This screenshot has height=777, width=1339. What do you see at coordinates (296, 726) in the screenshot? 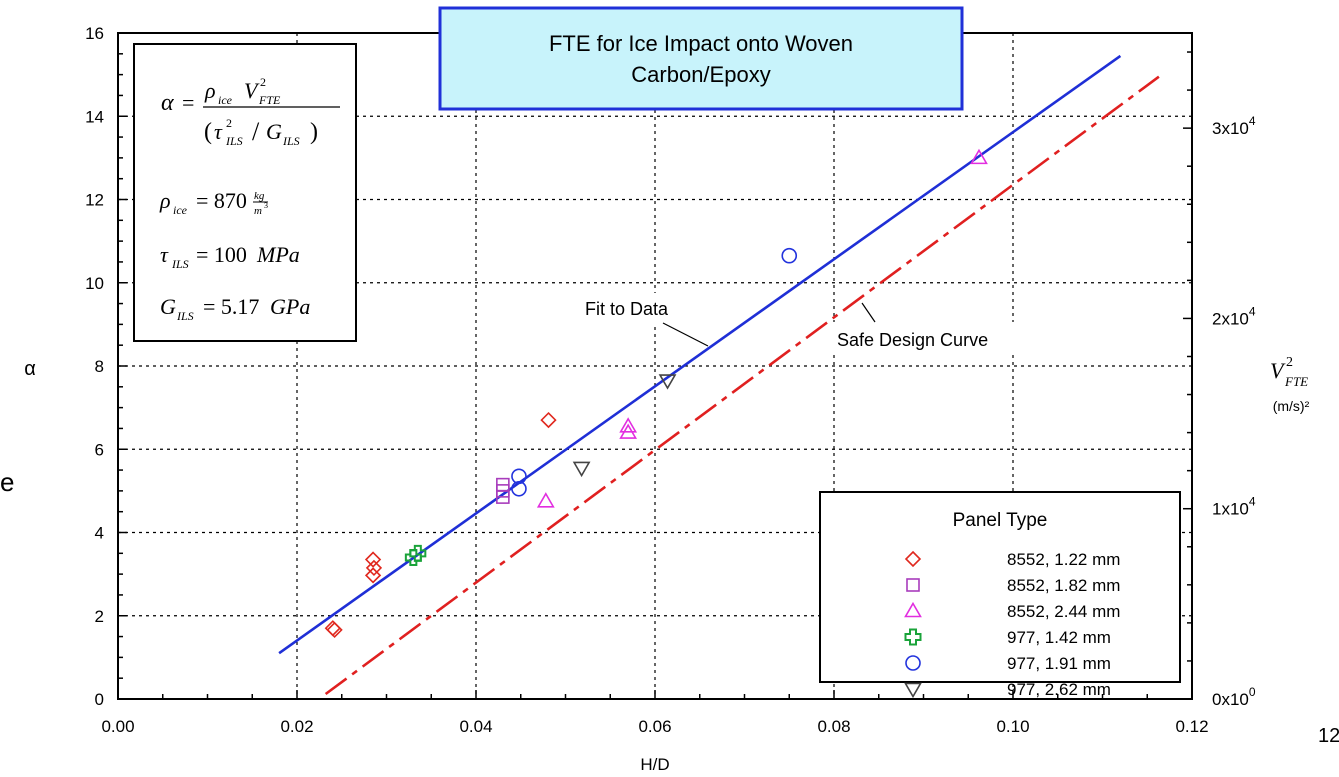
I see `x-tick-label: 0.02` at bounding box center [296, 726].